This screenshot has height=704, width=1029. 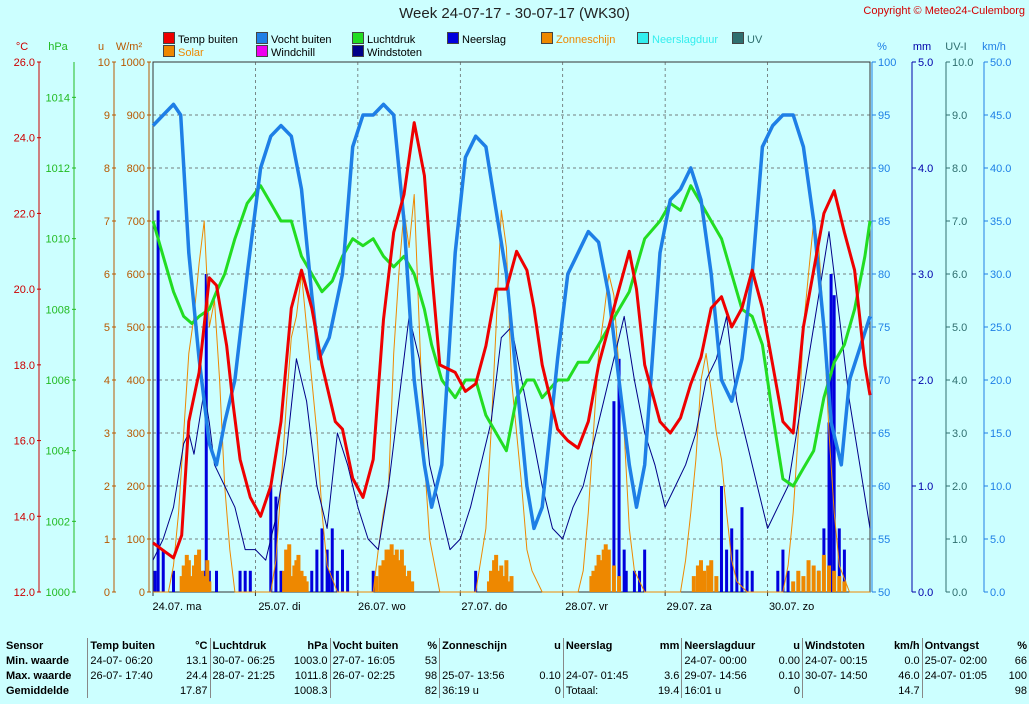 I want to click on legend-label: Vocht buiten, so click(x=301, y=40).